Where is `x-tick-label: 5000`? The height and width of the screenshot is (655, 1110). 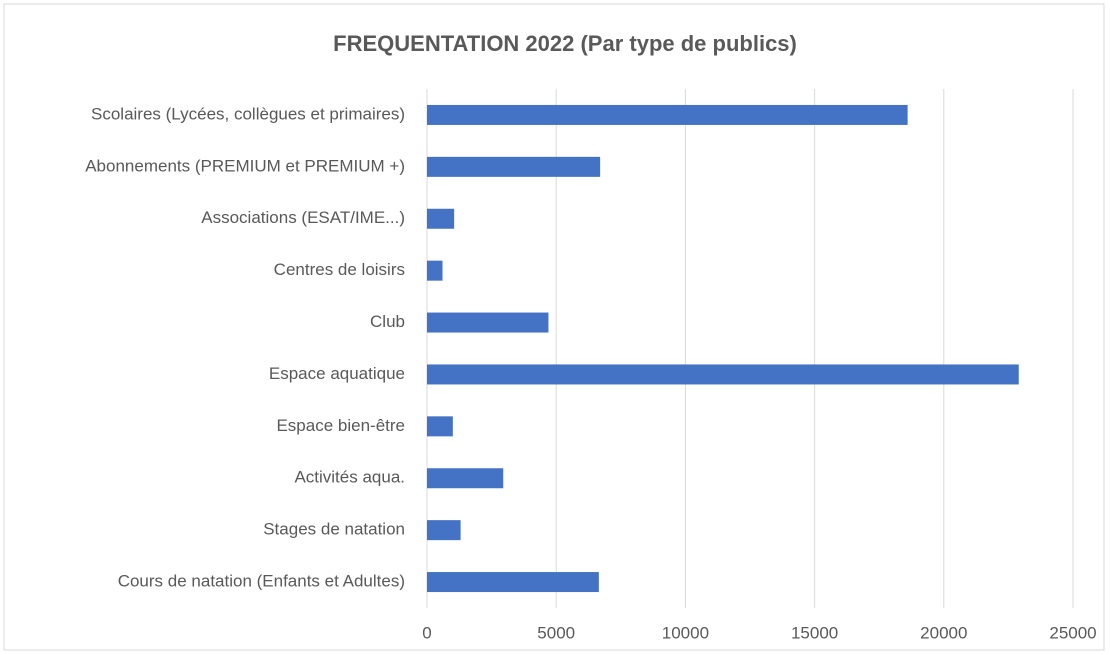
x-tick-label: 5000 is located at coordinates (556, 632).